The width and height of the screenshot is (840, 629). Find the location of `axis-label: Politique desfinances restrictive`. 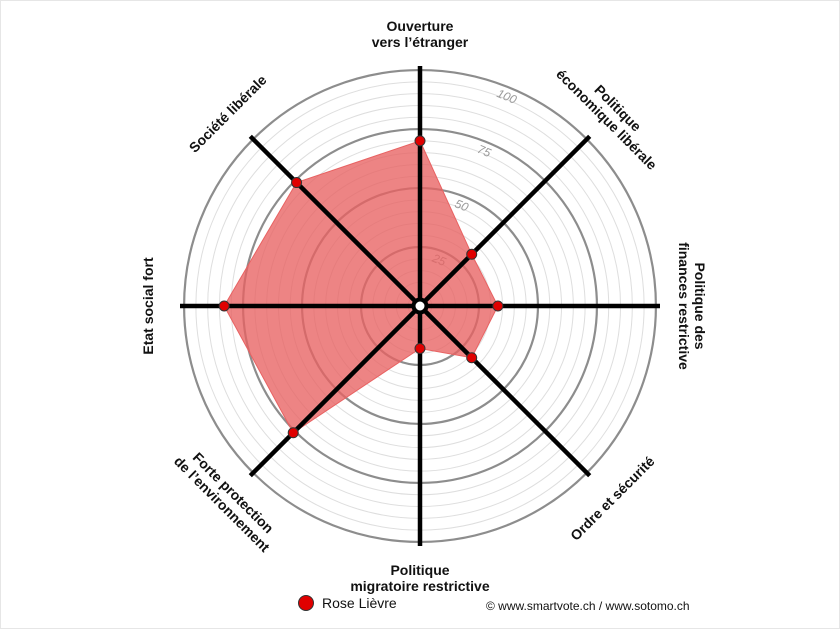

axis-label: Politique desfinances restrictive is located at coordinates (692, 306).